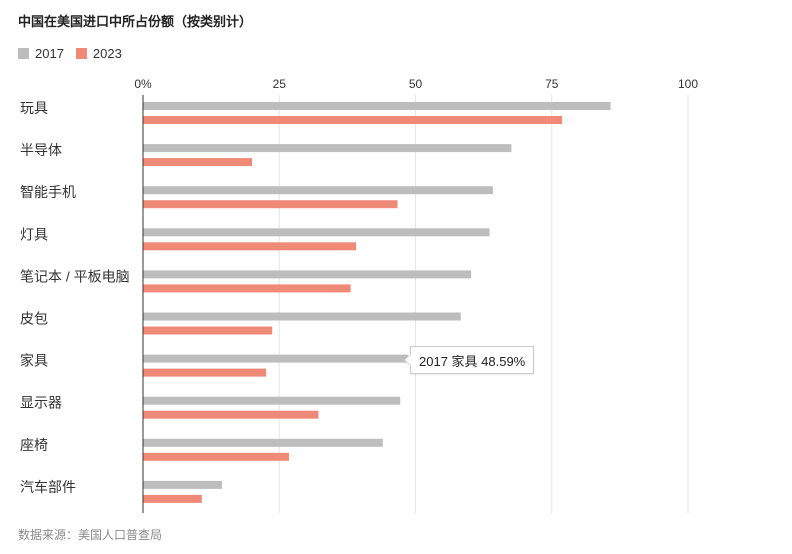 The height and width of the screenshot is (554, 792). What do you see at coordinates (34, 319) in the screenshot?
I see `category-label: 皮包` at bounding box center [34, 319].